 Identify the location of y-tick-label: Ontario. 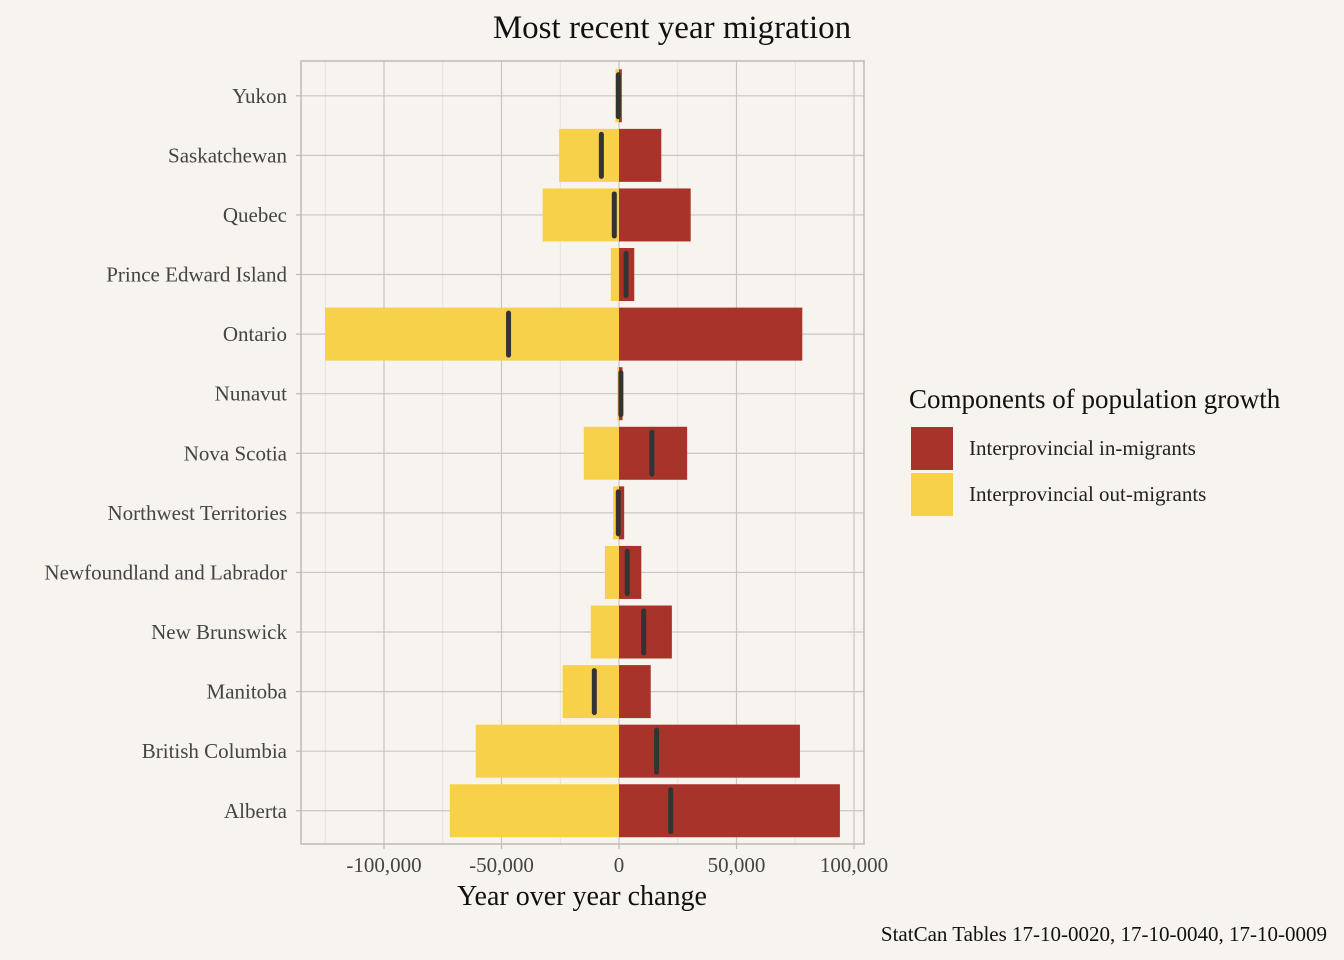
(255, 334).